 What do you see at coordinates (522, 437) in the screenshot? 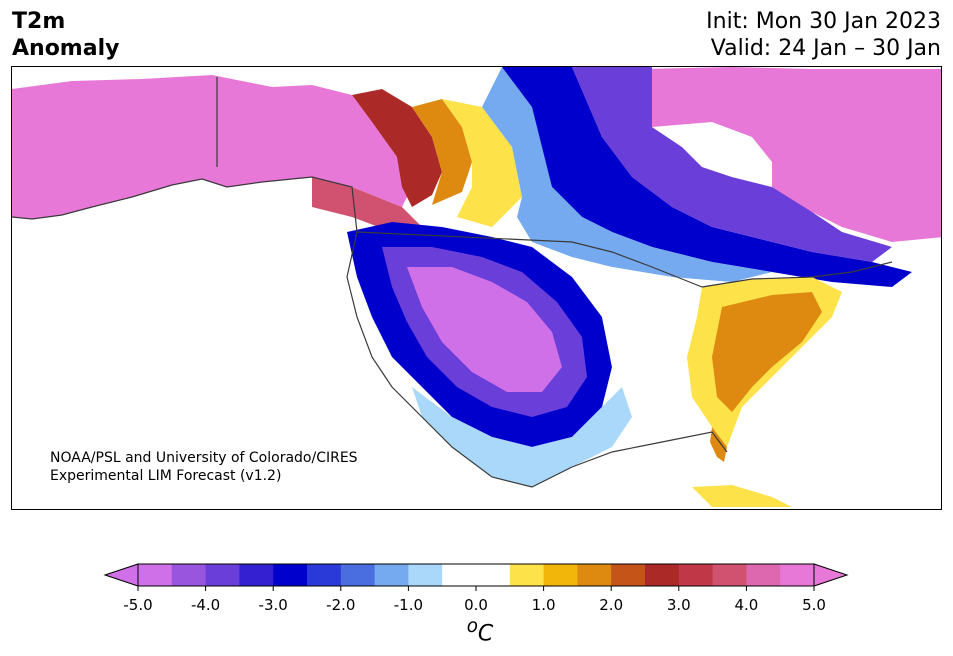
I see `gulf-lightblue` at bounding box center [522, 437].